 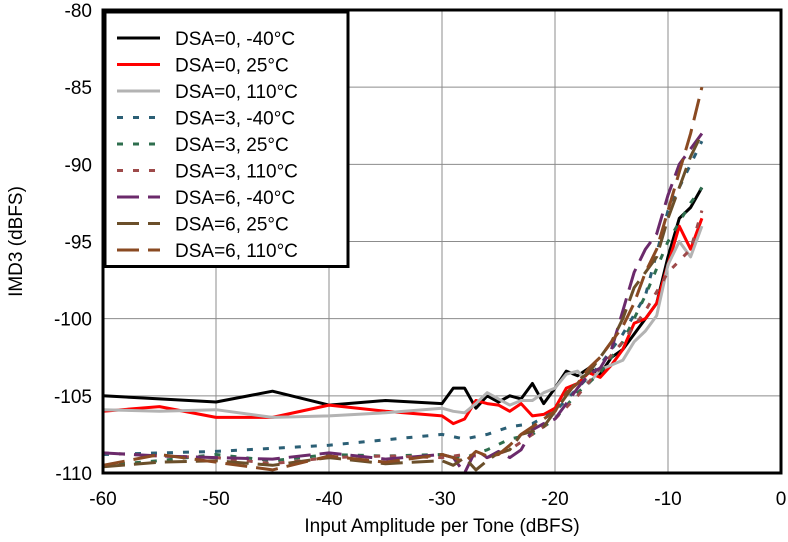 I want to click on x-tick-label: -10, so click(x=667, y=499).